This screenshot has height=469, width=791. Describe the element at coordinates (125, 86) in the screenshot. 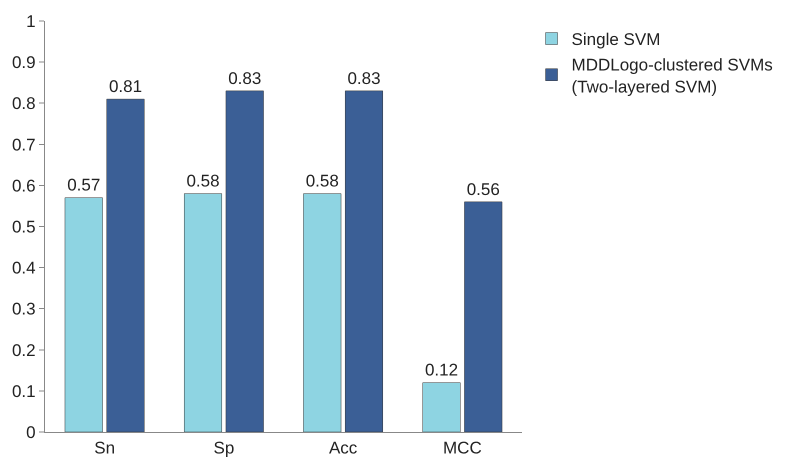

I see `data-label: 0.81` at that location.